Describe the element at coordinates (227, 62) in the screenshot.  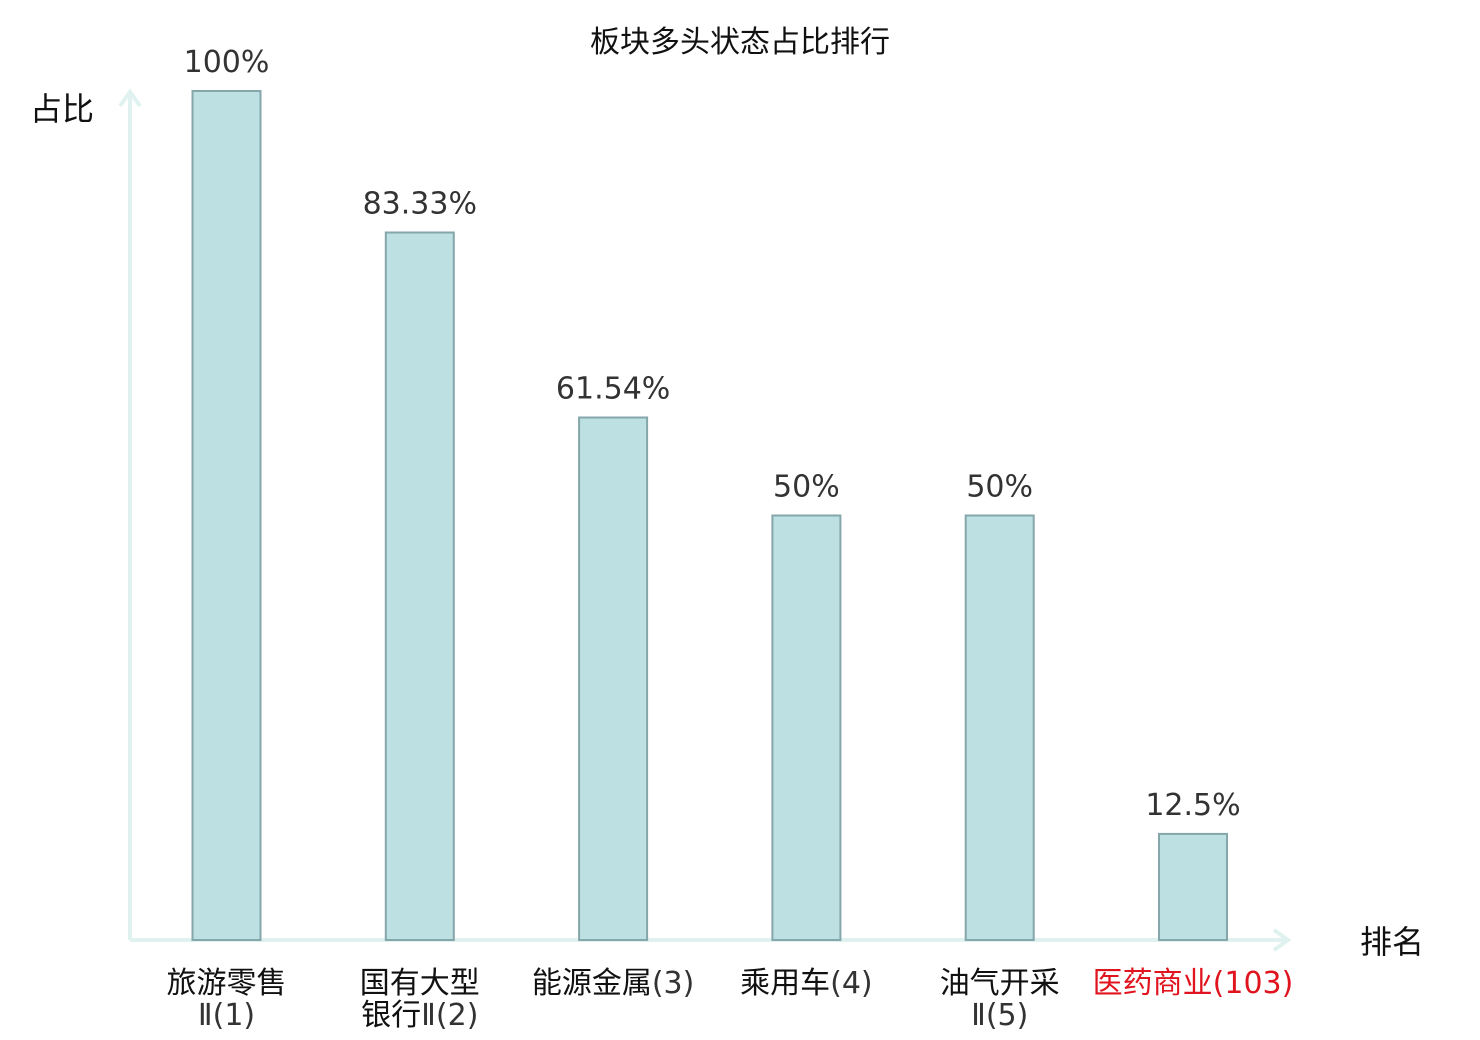
I see `value-label-1: 100%` at that location.